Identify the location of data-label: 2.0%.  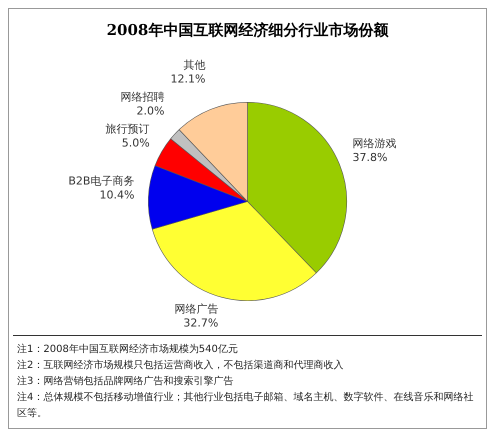
(150, 111).